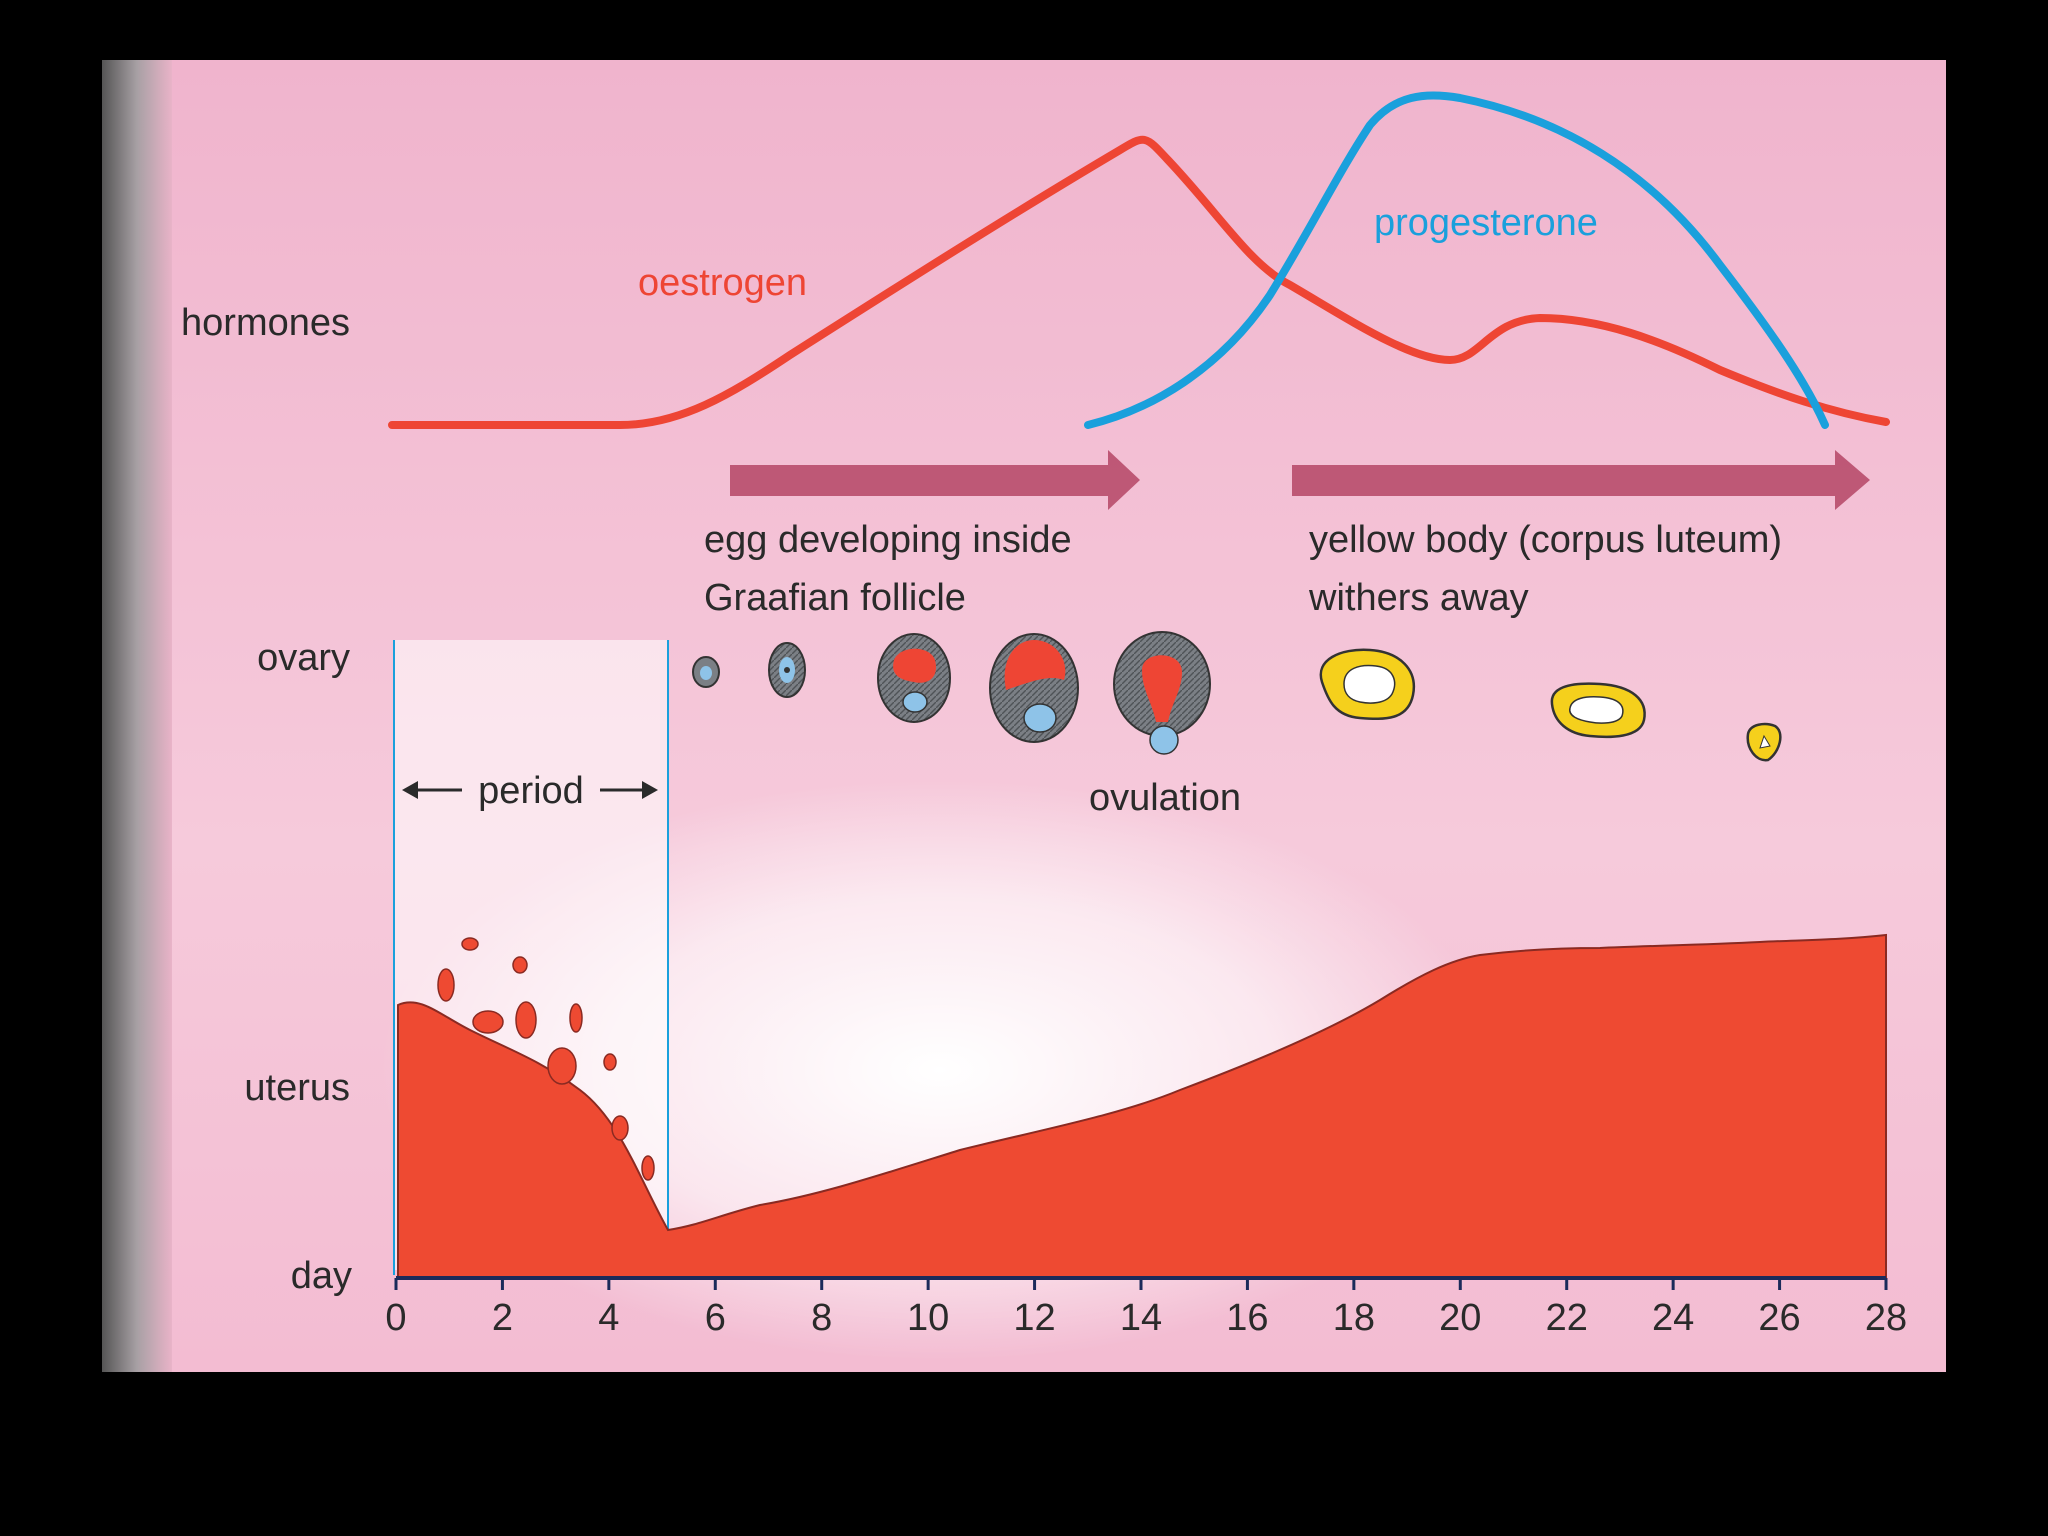 This screenshot has width=2048, height=1536. I want to click on progesterone-curve, so click(1456, 260).